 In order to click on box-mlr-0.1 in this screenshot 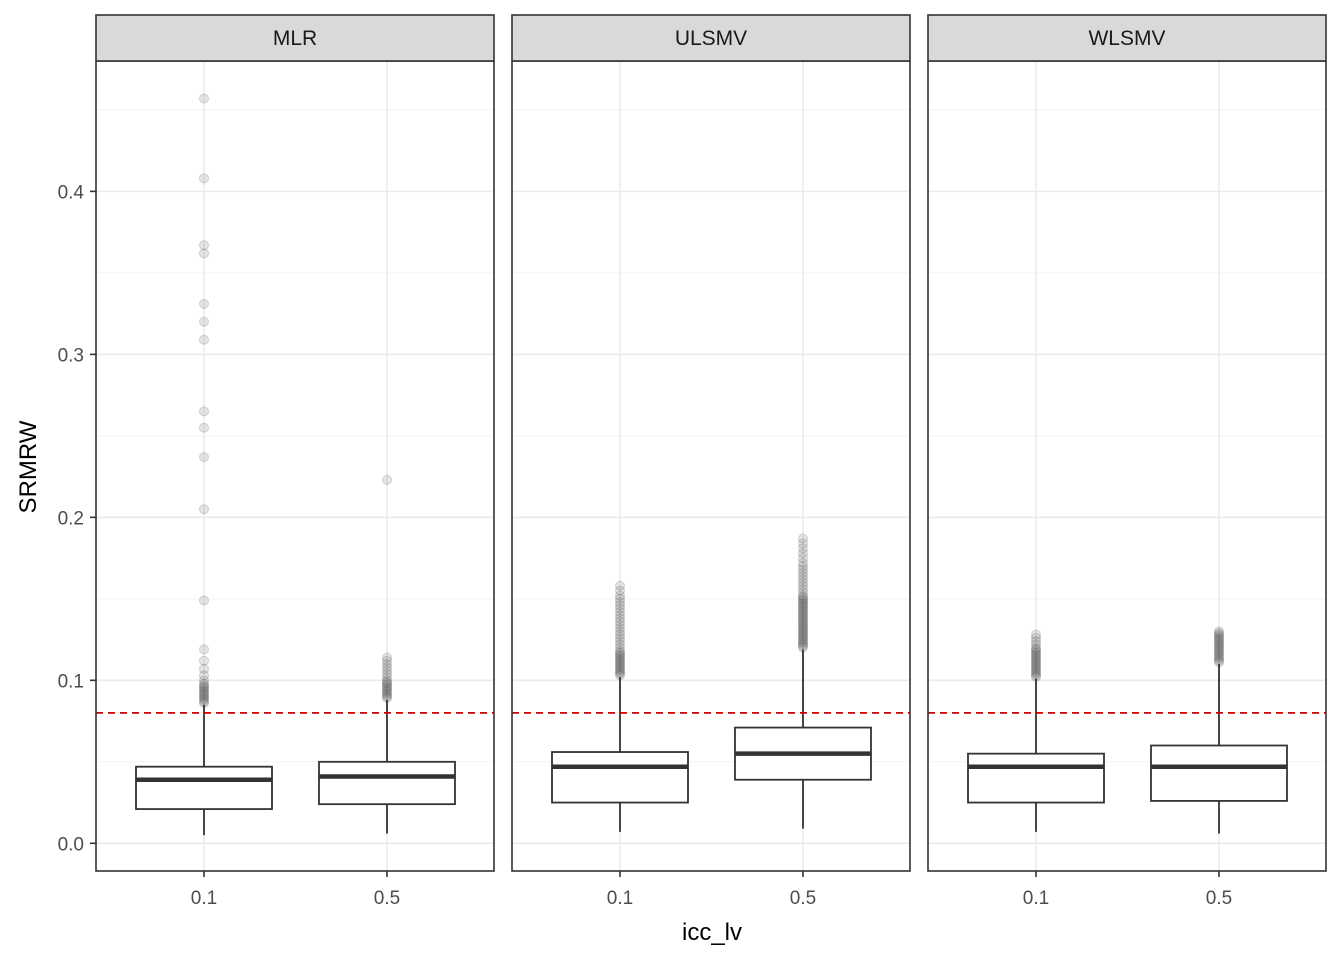, I will do `click(204, 464)`.